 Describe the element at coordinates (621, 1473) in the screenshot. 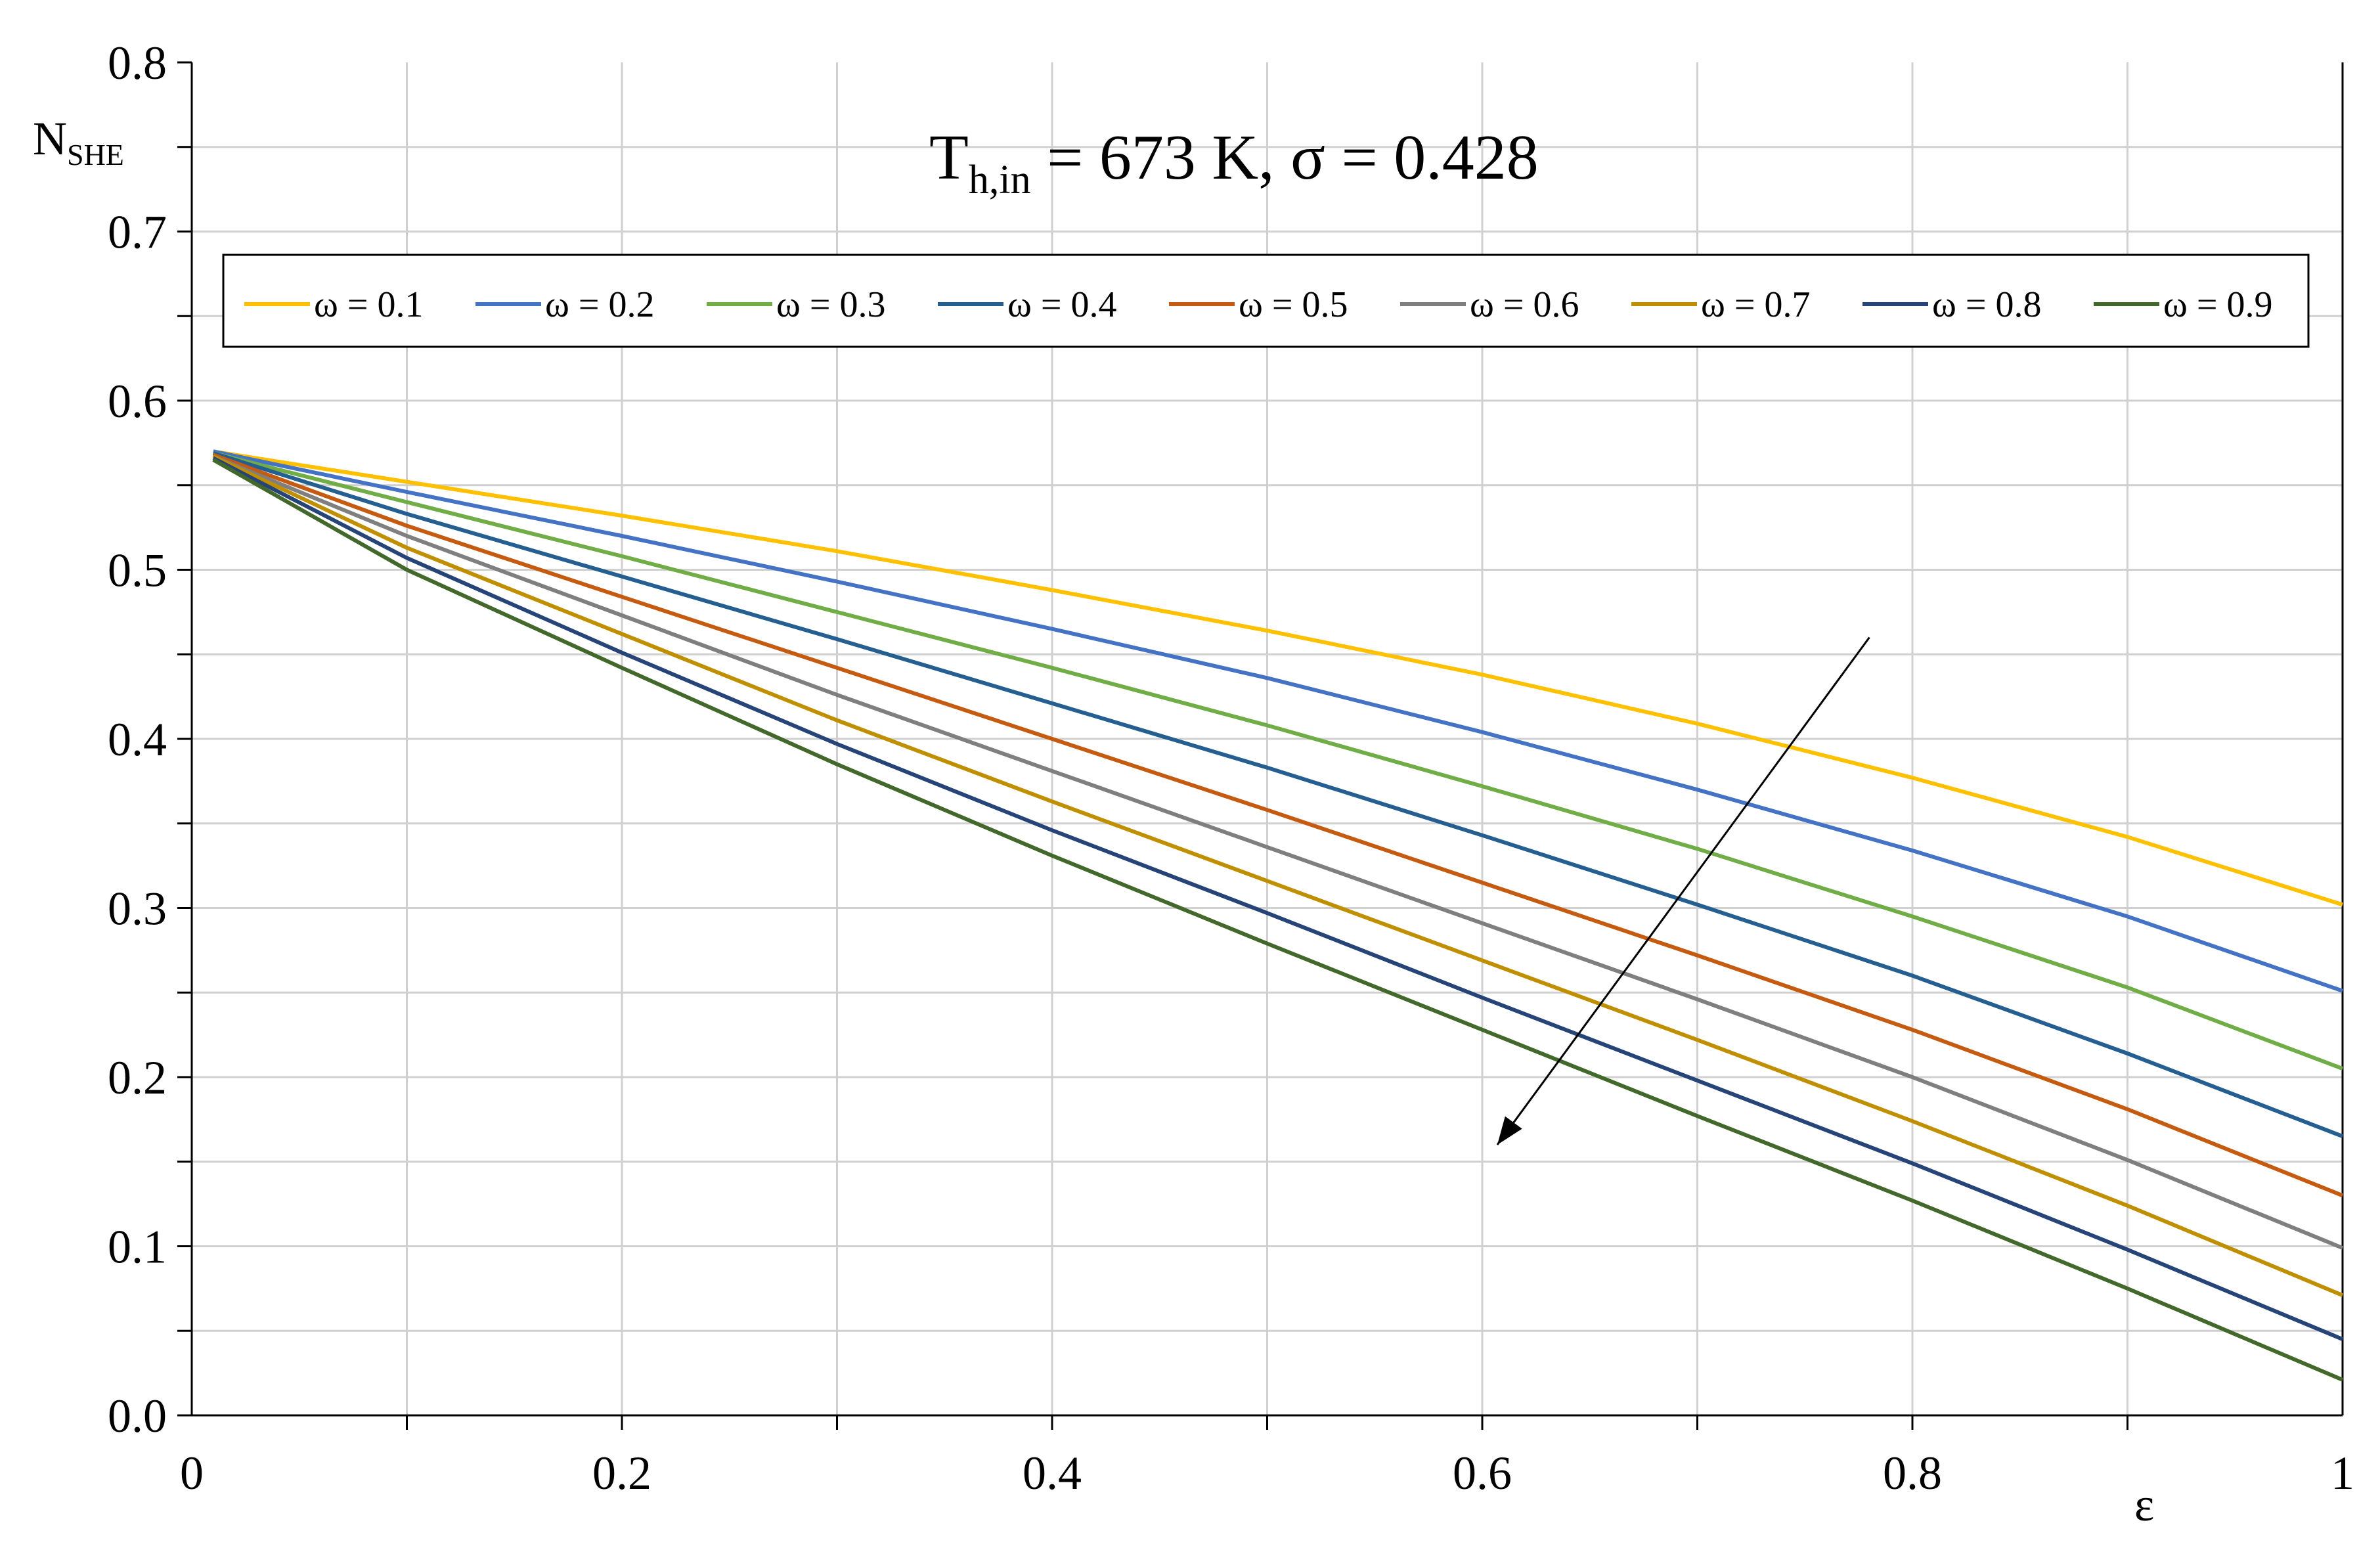

I see `x-tick-label: 0.2` at that location.